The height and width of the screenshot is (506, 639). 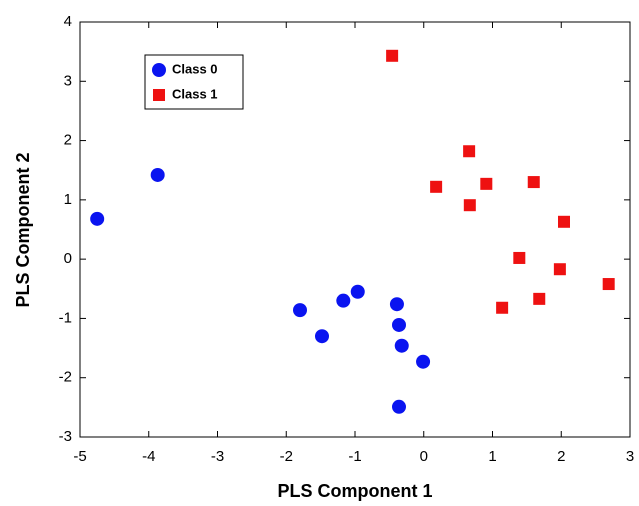 What do you see at coordinates (286, 456) in the screenshot?
I see `x-tick-label: -2` at bounding box center [286, 456].